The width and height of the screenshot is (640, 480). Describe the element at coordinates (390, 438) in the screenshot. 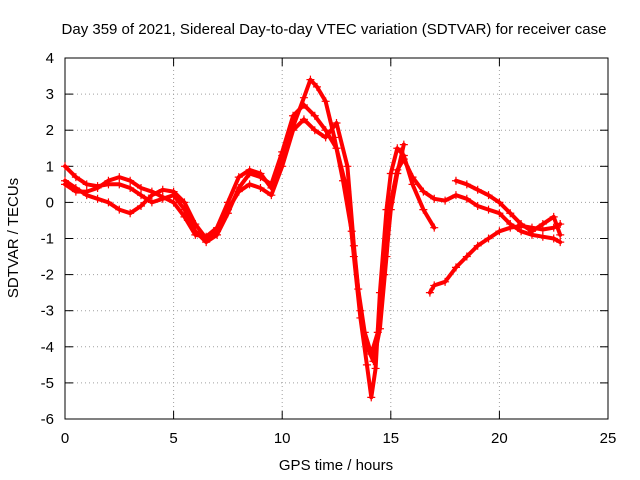

I see `x-tick-label: 15` at that location.